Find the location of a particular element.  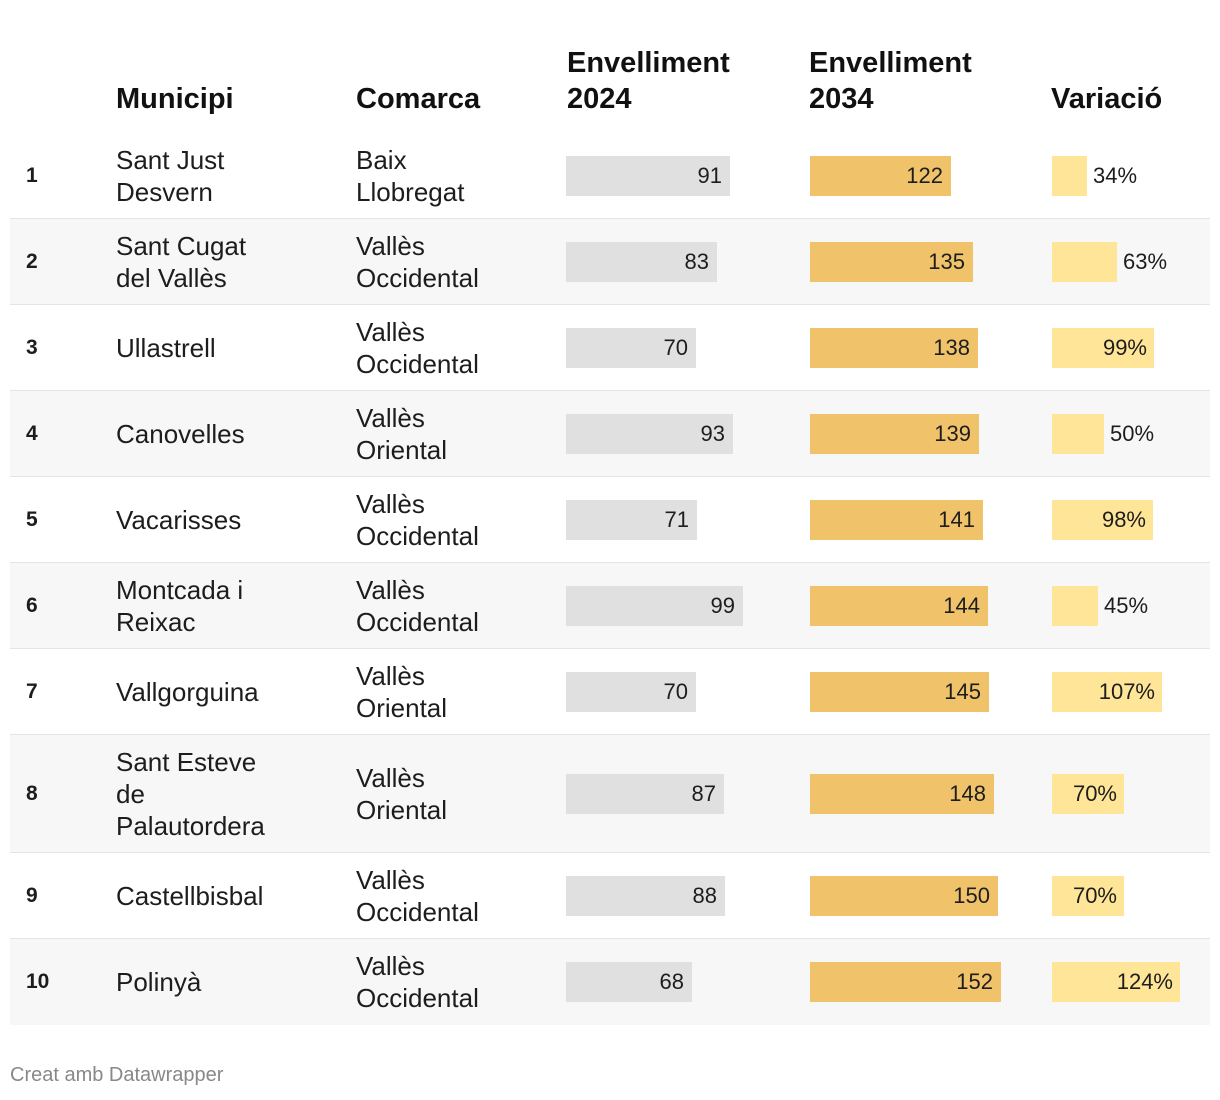

table-row: 10 Polinyà Vallès Occidental 68 152 124% is located at coordinates (610, 982).